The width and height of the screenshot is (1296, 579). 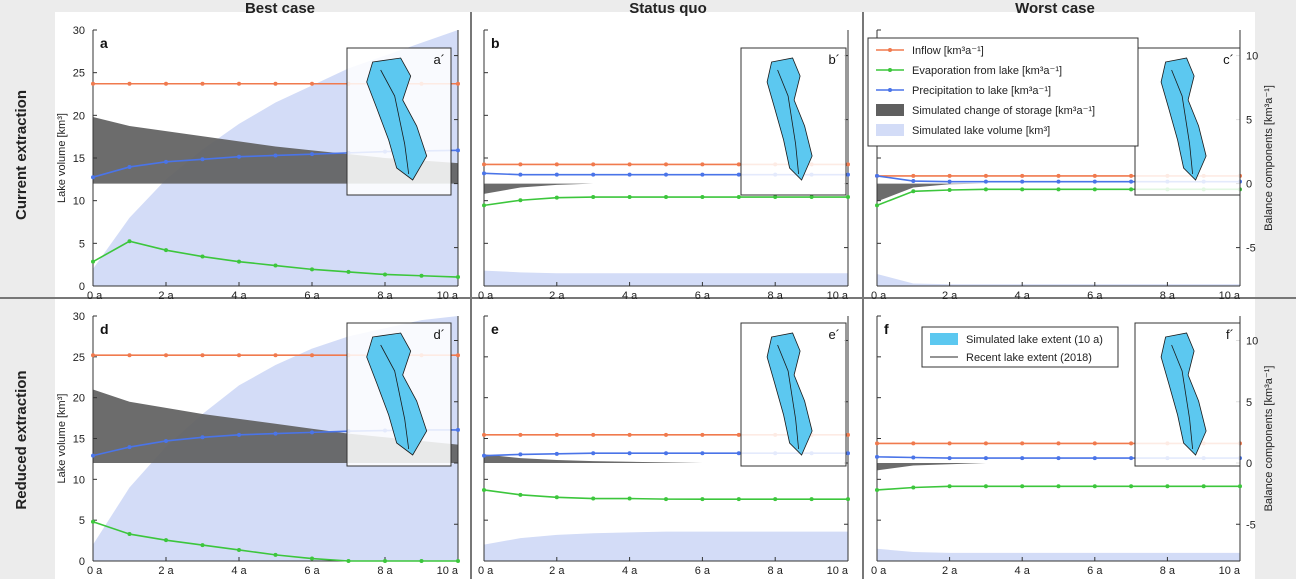 What do you see at coordinates (1058, 554) in the screenshot?
I see `volume-area-f` at bounding box center [1058, 554].